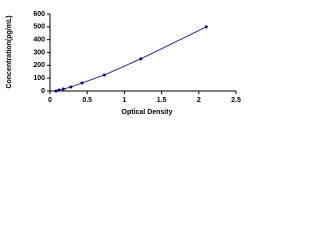 This screenshot has height=240, width=320. What do you see at coordinates (199, 100) in the screenshot?
I see `x-tick-label: 2` at bounding box center [199, 100].